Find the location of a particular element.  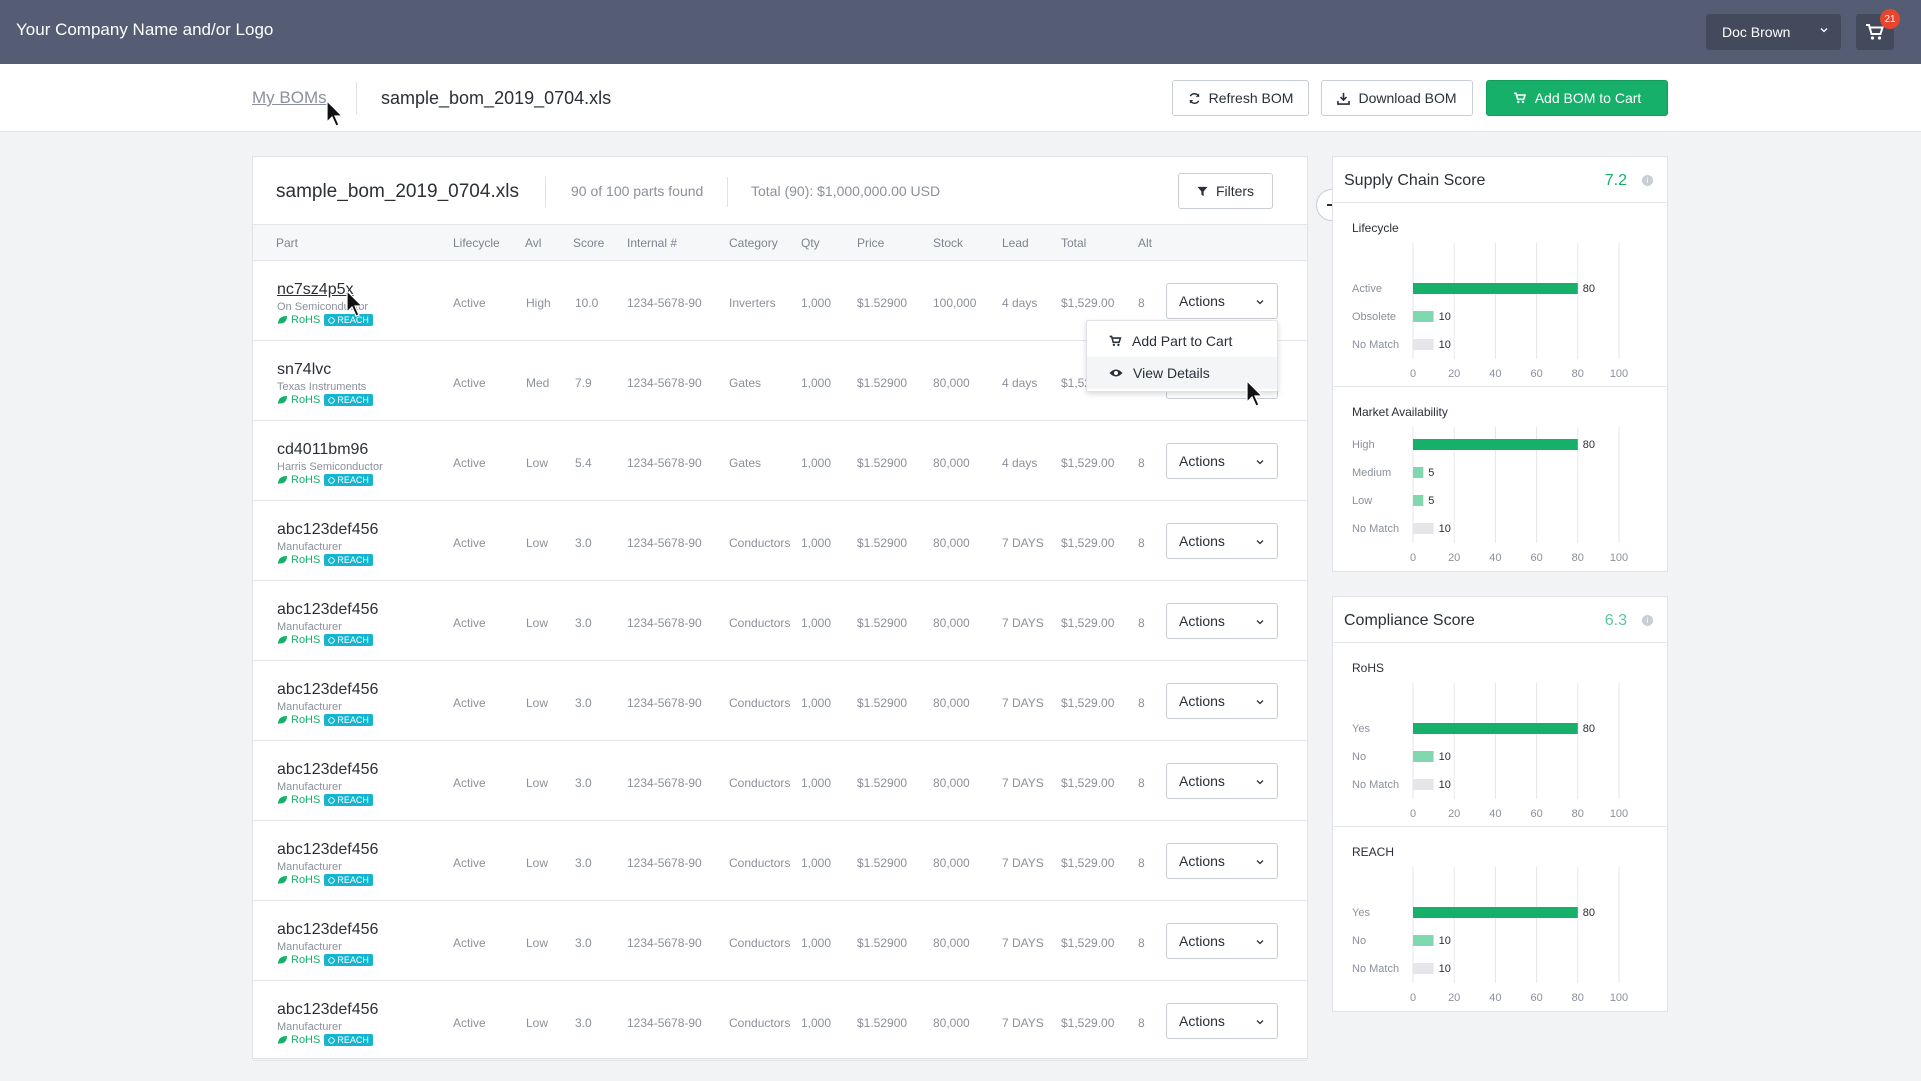

cell-score: 7.9 is located at coordinates (583, 383).